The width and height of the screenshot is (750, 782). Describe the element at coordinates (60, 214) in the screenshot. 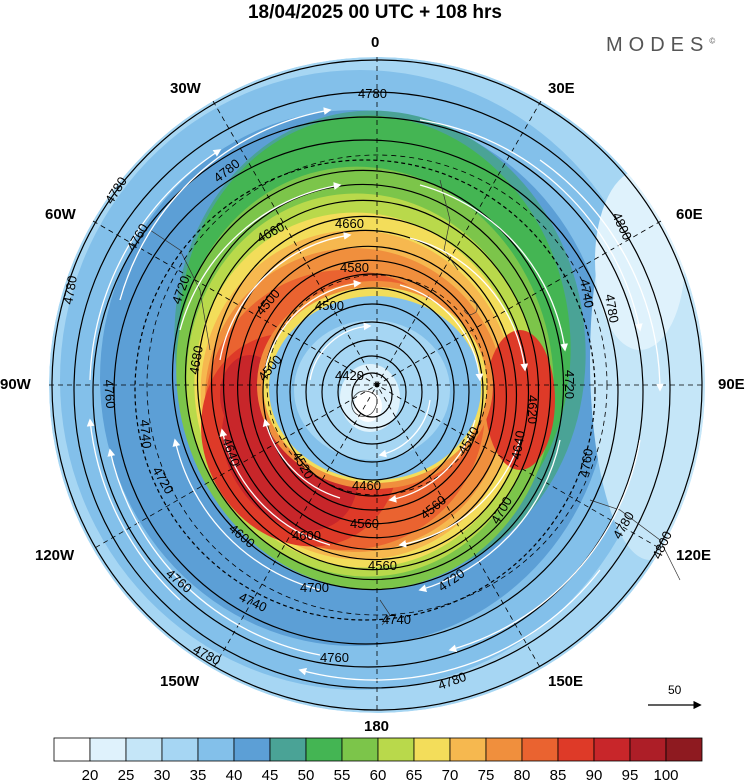

I see `lon-label-60w: 60W` at that location.